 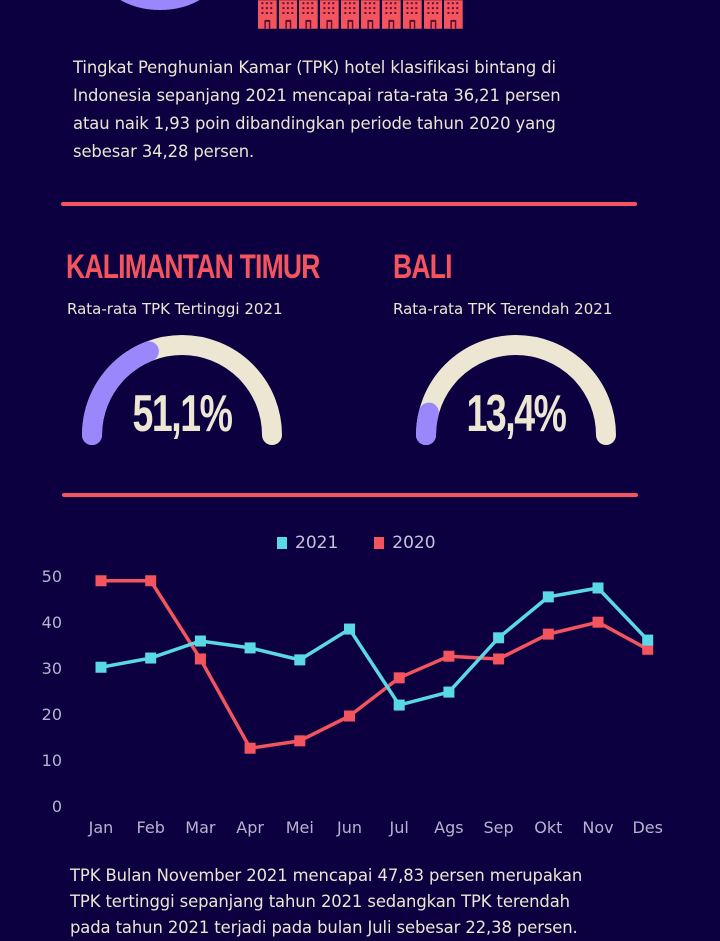 I want to click on x-tick-label: Apr, so click(x=250, y=827).